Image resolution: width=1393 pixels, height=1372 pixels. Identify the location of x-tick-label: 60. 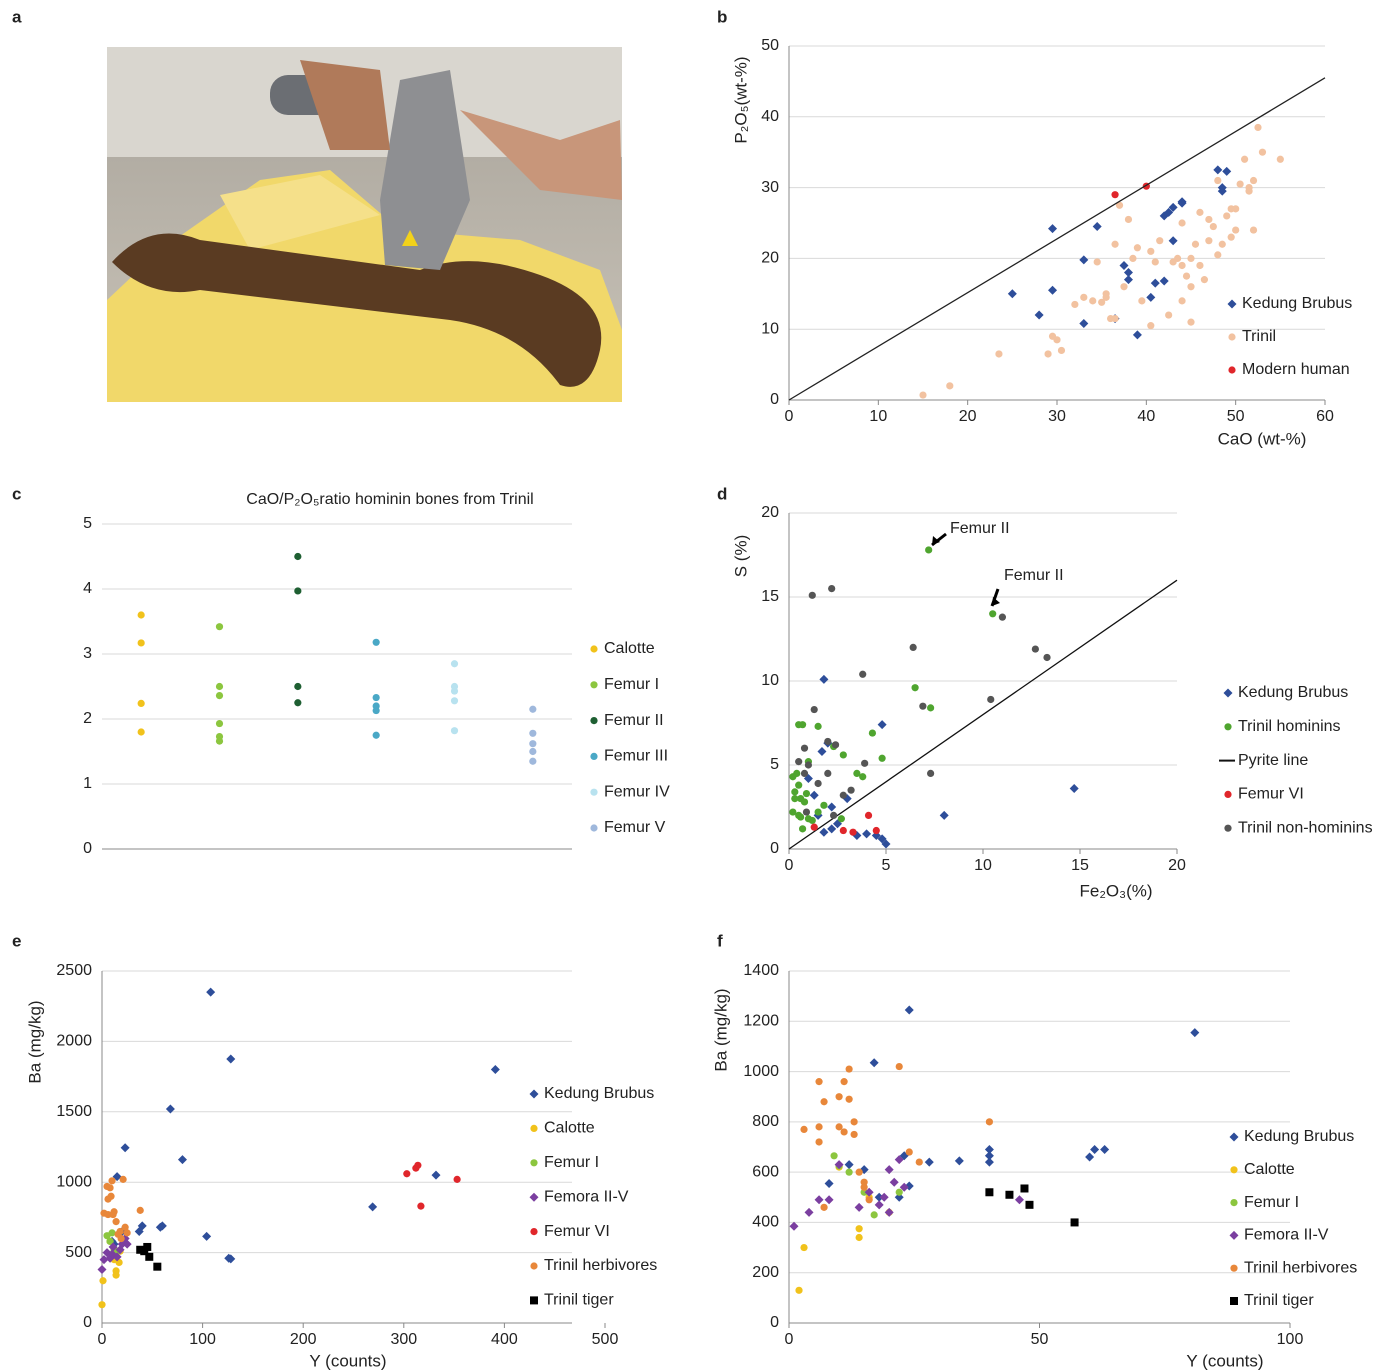
(1325, 416).